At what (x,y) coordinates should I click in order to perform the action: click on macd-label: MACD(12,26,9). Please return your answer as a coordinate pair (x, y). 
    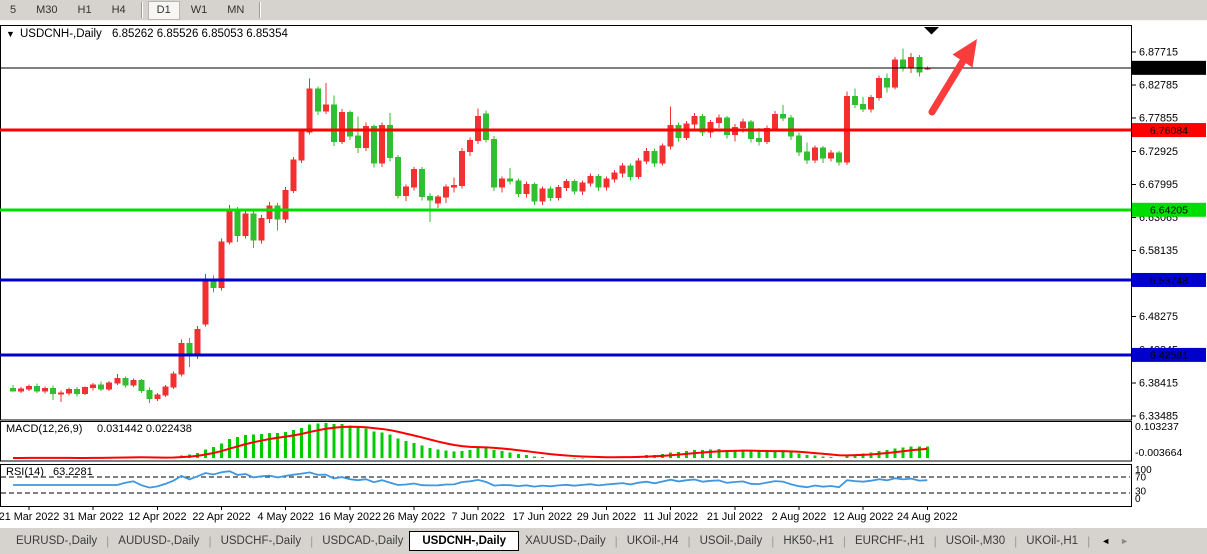
    Looking at the image, I should click on (44, 429).